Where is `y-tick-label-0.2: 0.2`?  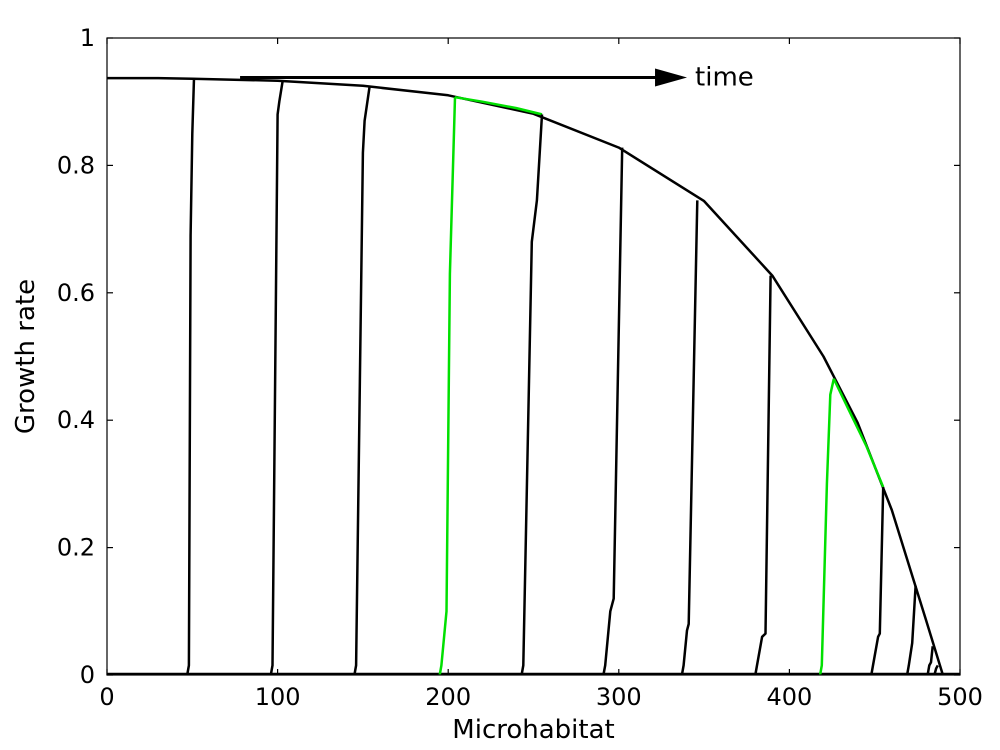
y-tick-label-0.2: 0.2 is located at coordinates (76, 548).